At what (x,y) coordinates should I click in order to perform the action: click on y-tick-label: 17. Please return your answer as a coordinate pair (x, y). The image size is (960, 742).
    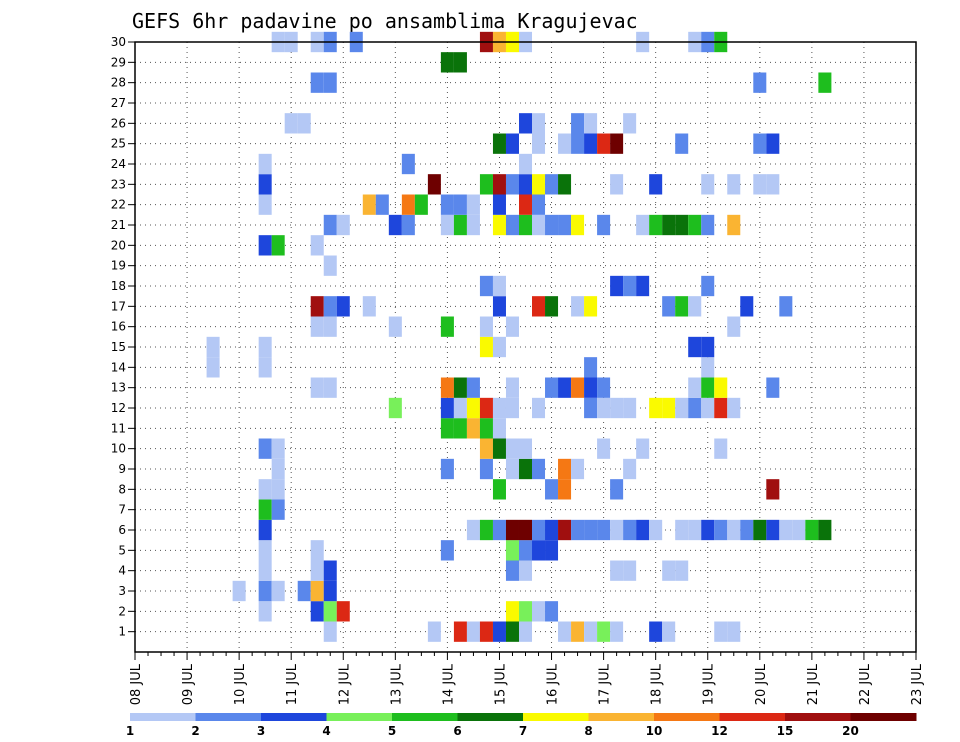
    Looking at the image, I should click on (118, 306).